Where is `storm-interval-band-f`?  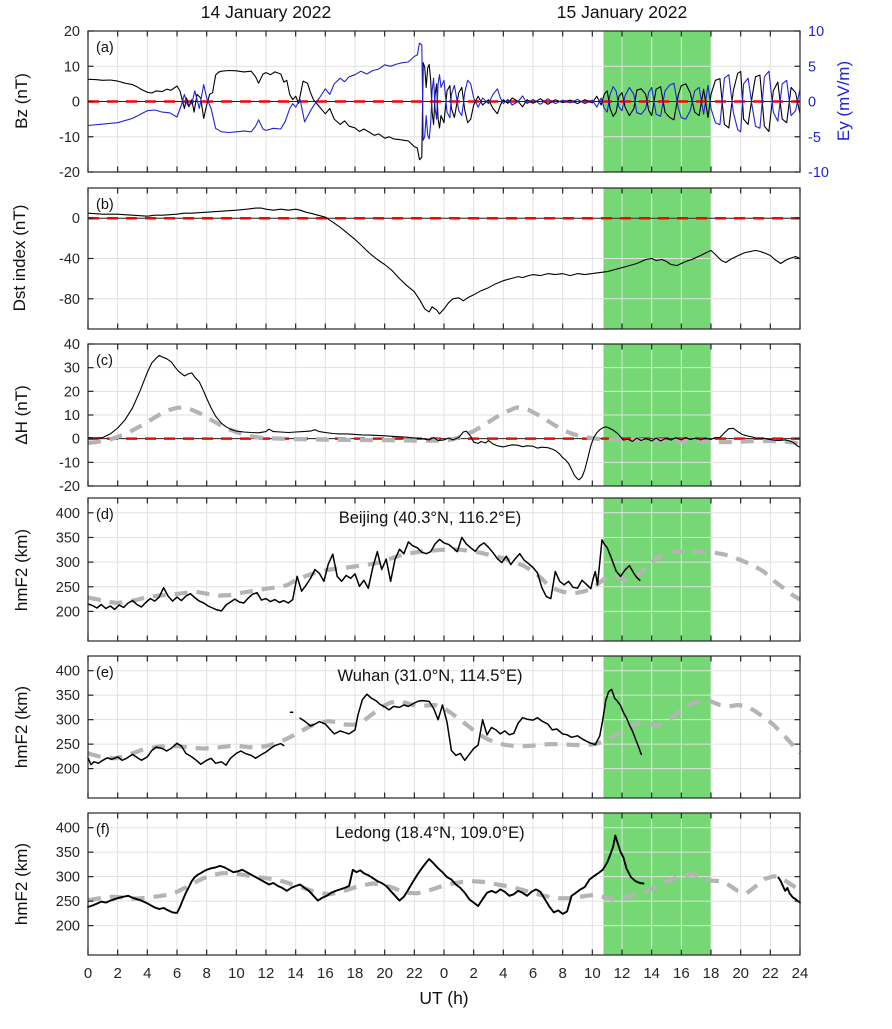
storm-interval-band-f is located at coordinates (657, 884).